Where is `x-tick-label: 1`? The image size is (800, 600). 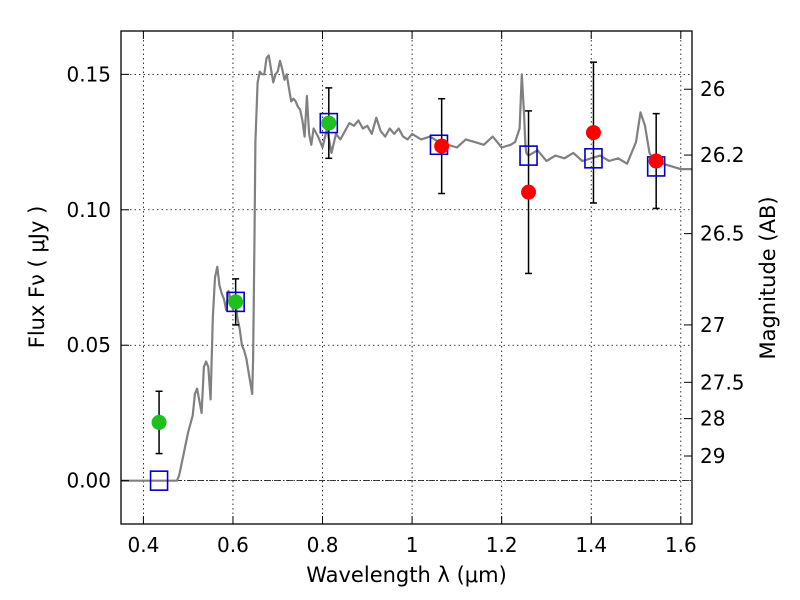
x-tick-label: 1 is located at coordinates (412, 545).